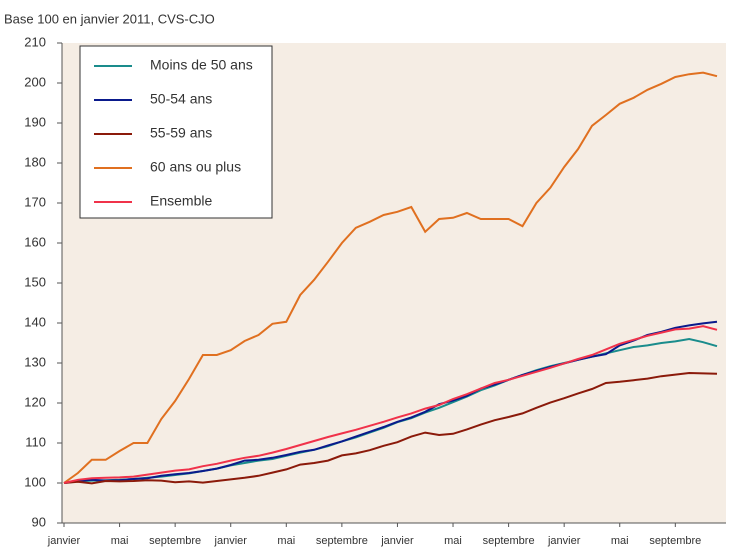 Image resolution: width=729 pixels, height=554 pixels. I want to click on legend-label: 50-54 ans, so click(181, 99).